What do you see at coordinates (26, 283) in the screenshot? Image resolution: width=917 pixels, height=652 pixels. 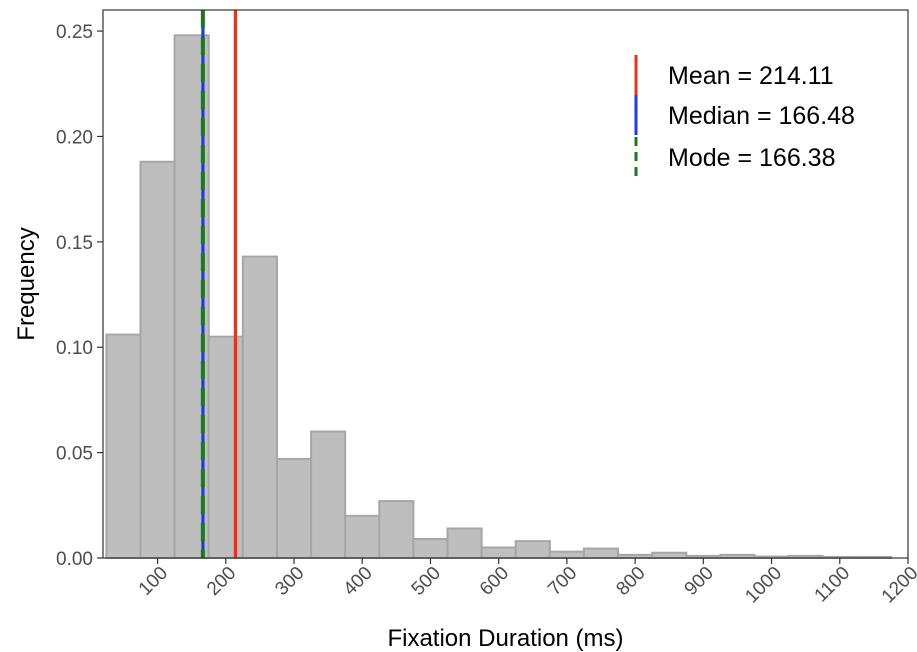 I see `y-axis-title: Frequency` at bounding box center [26, 283].